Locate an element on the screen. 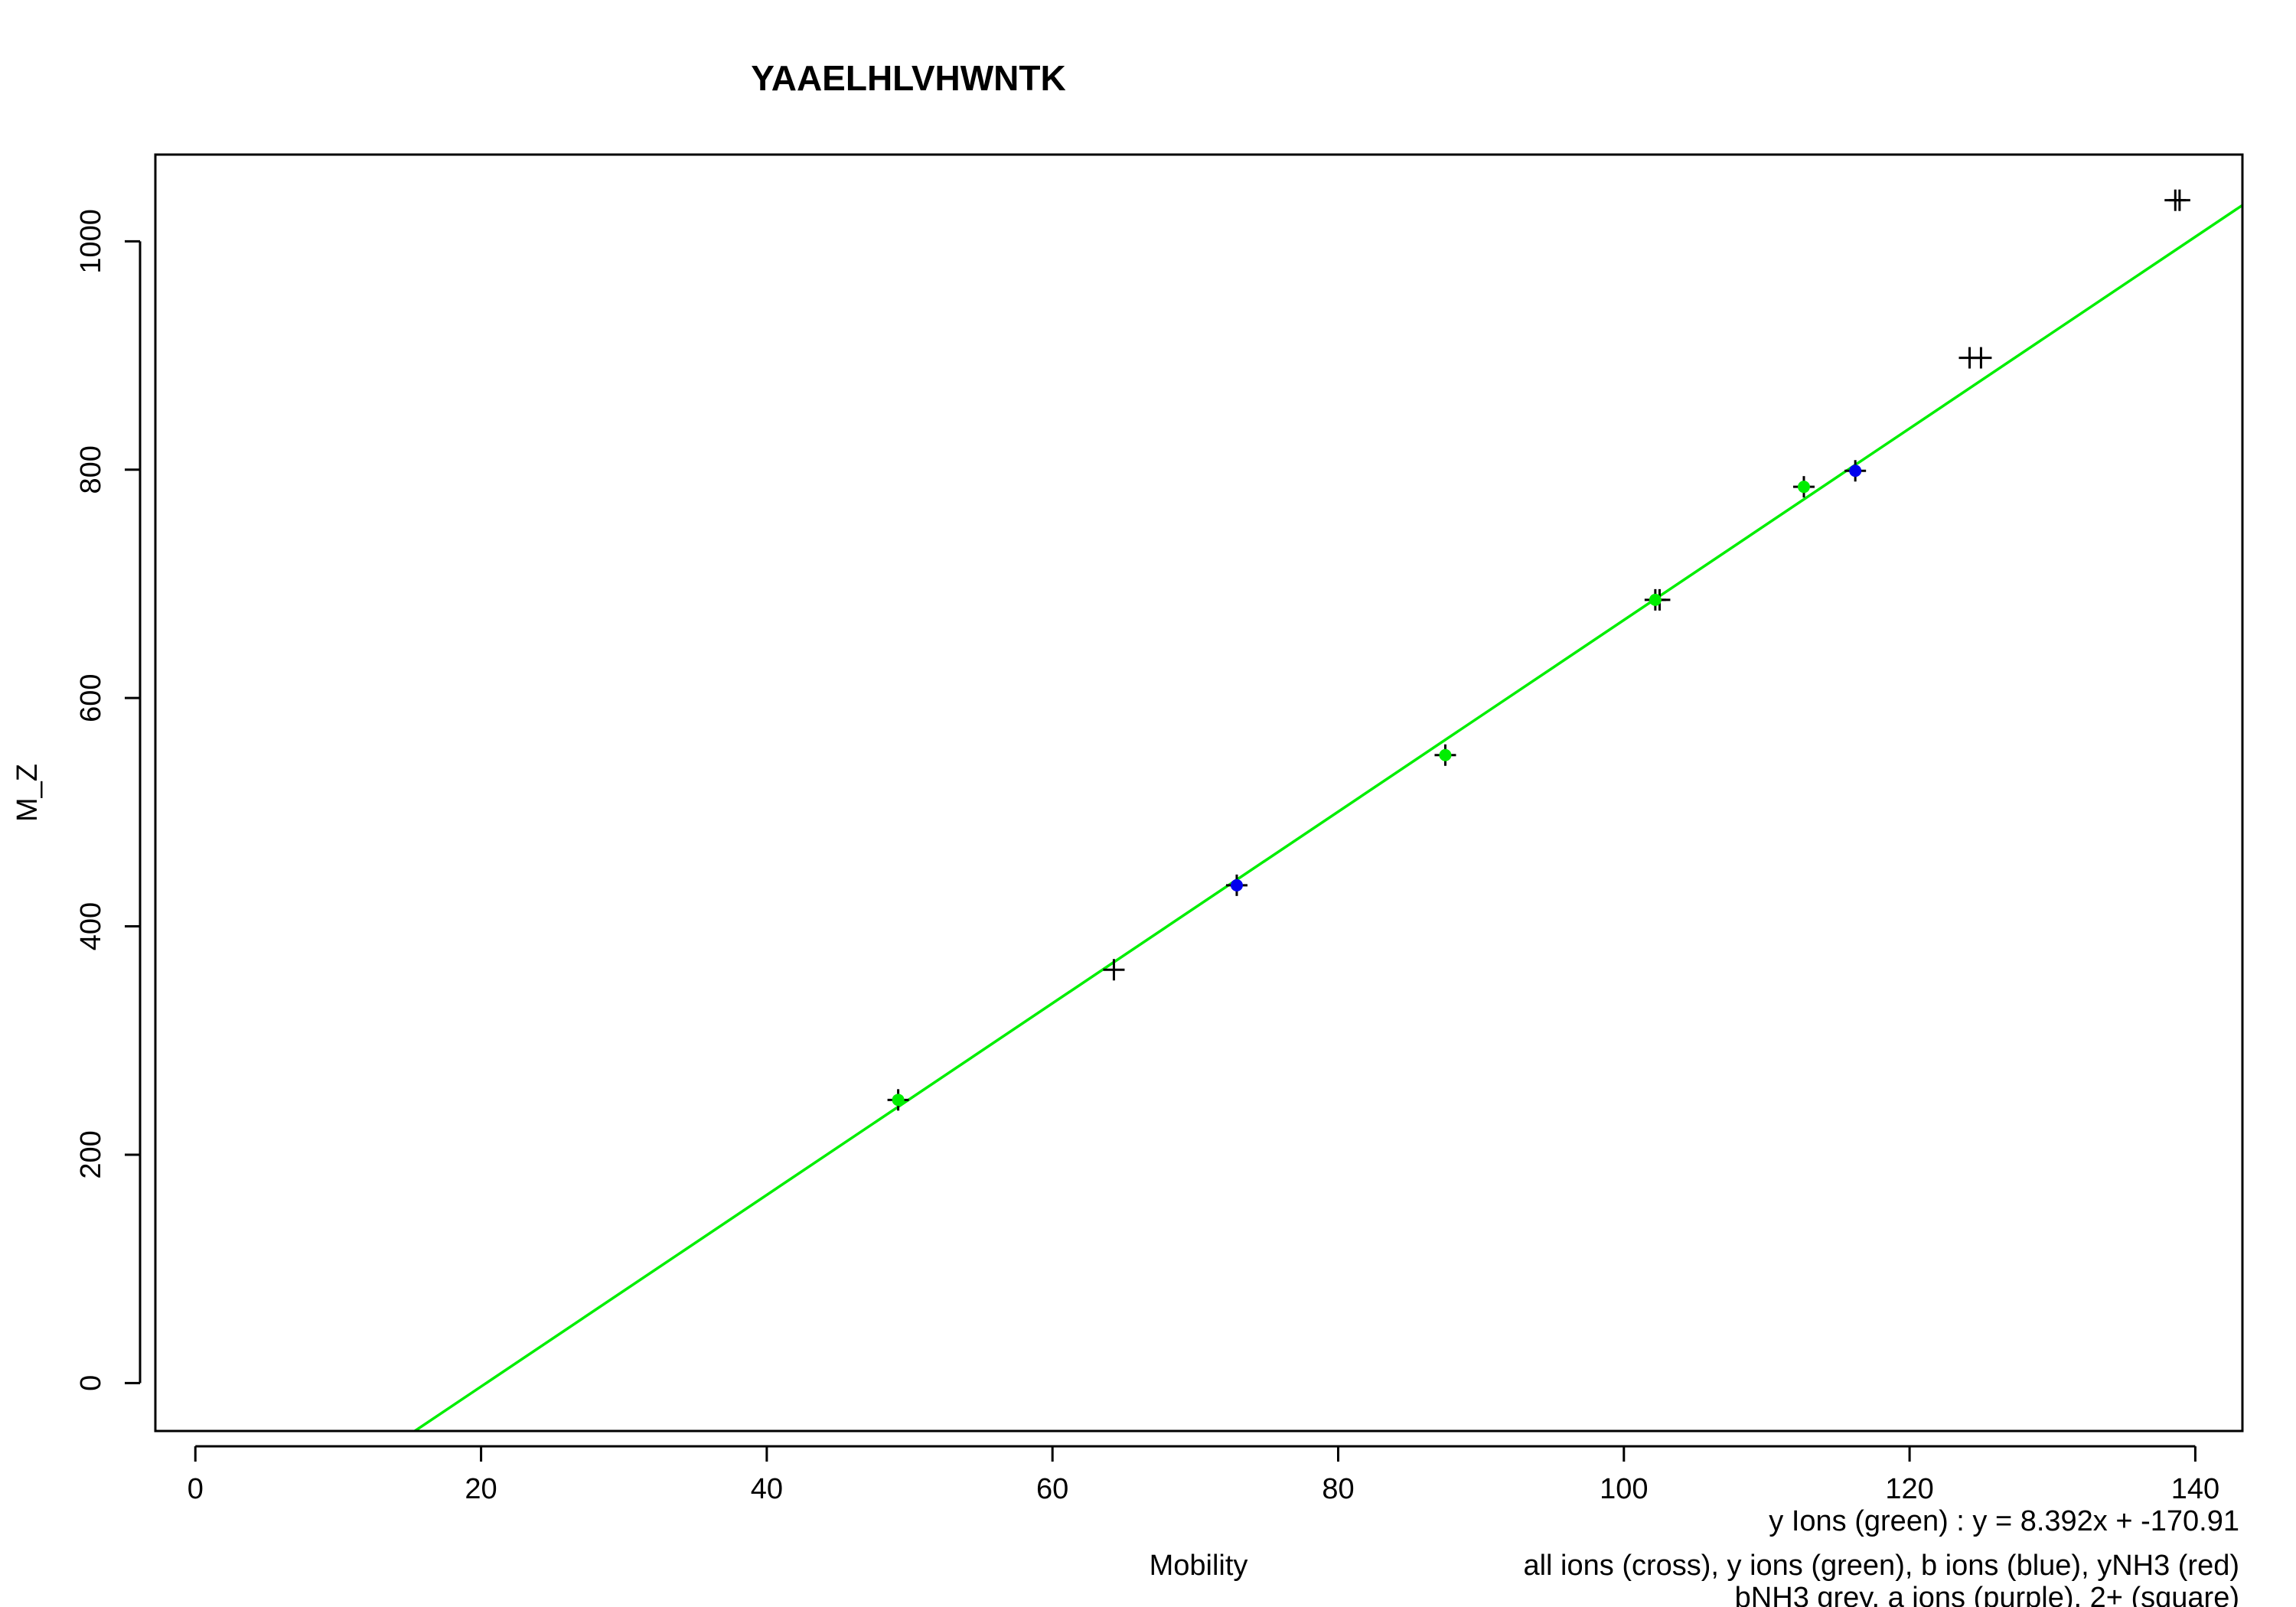  y-tick-label: 200 is located at coordinates (91, 1154).